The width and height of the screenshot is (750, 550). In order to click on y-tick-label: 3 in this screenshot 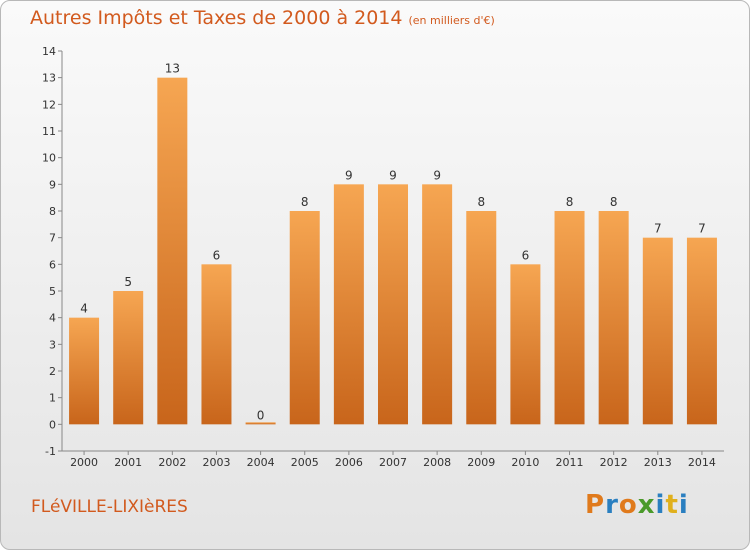, I will do `click(52, 344)`.